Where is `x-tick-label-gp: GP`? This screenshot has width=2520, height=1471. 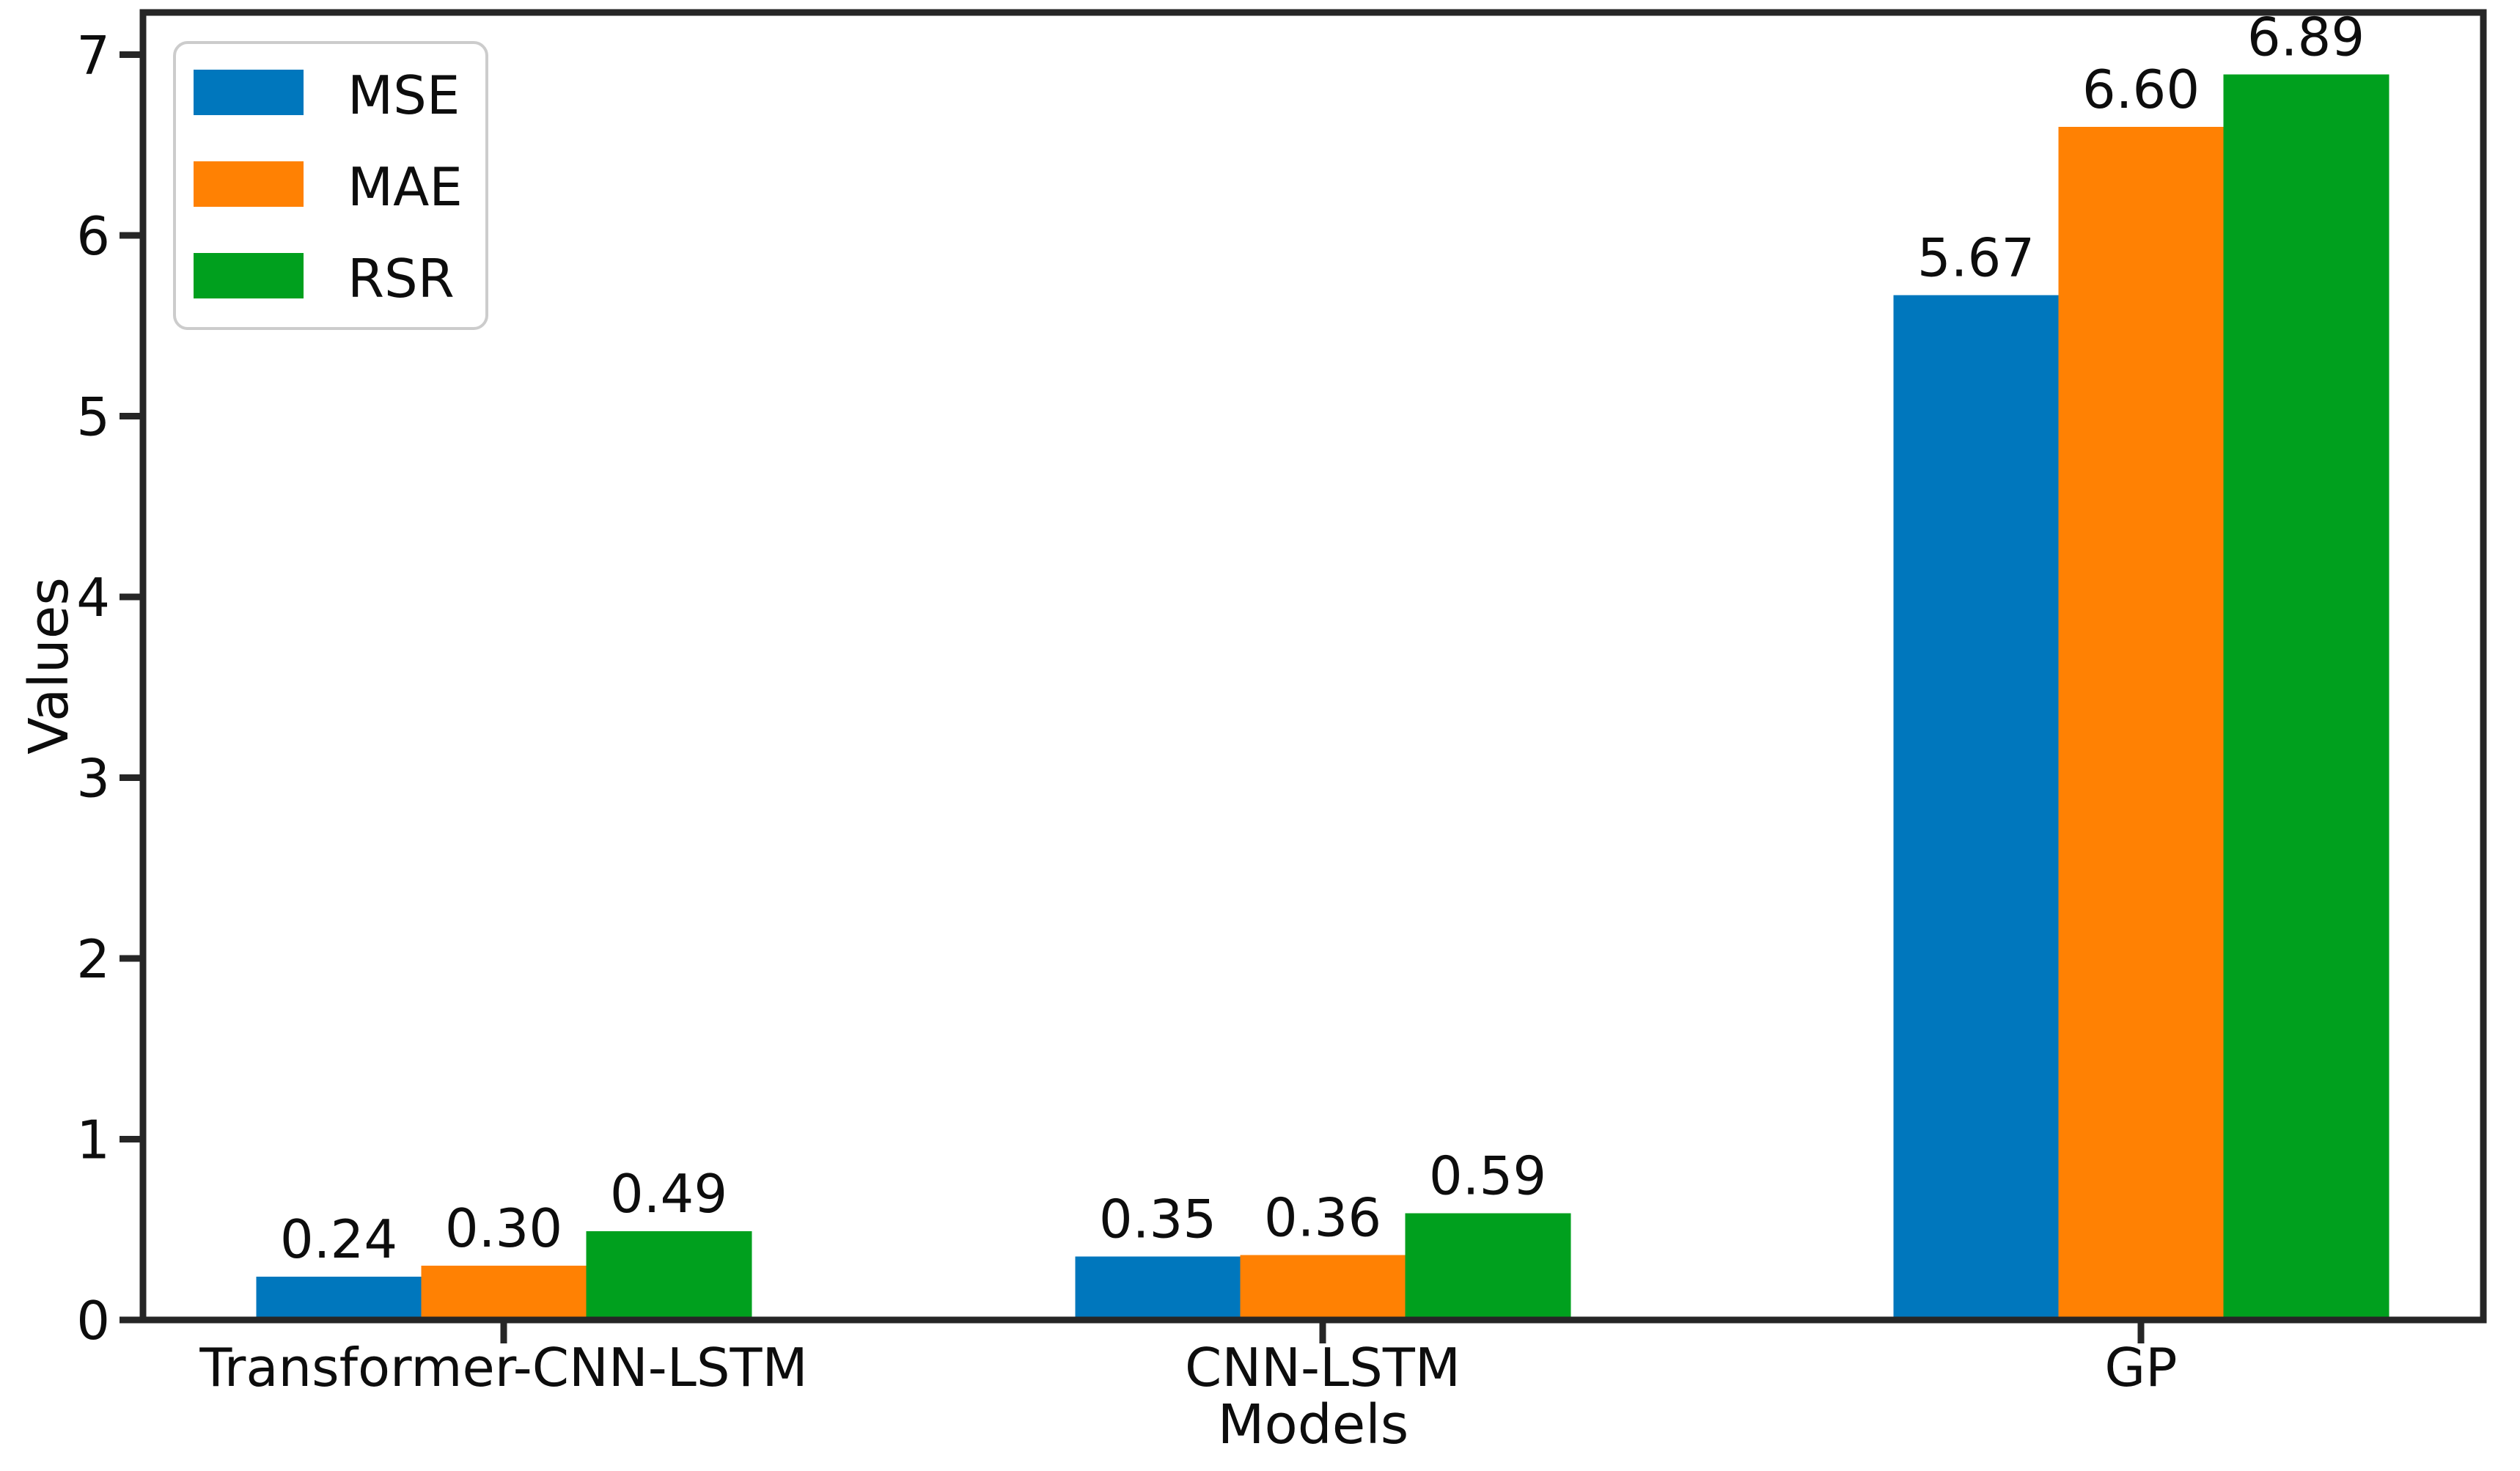
x-tick-label-gp: GP is located at coordinates (2140, 1367).